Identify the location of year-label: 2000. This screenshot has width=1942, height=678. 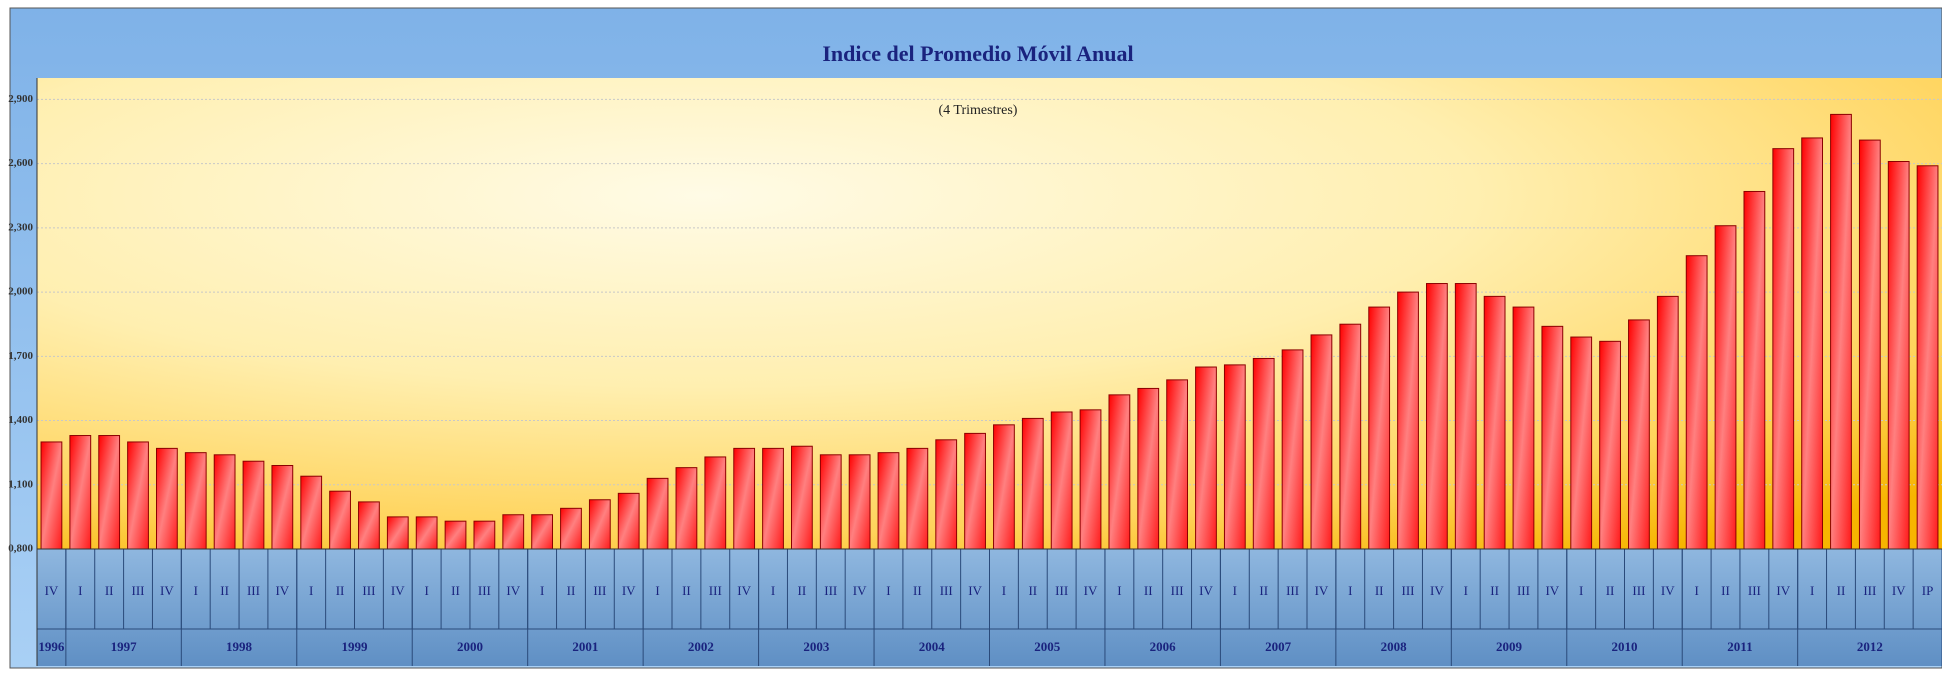
(470, 646).